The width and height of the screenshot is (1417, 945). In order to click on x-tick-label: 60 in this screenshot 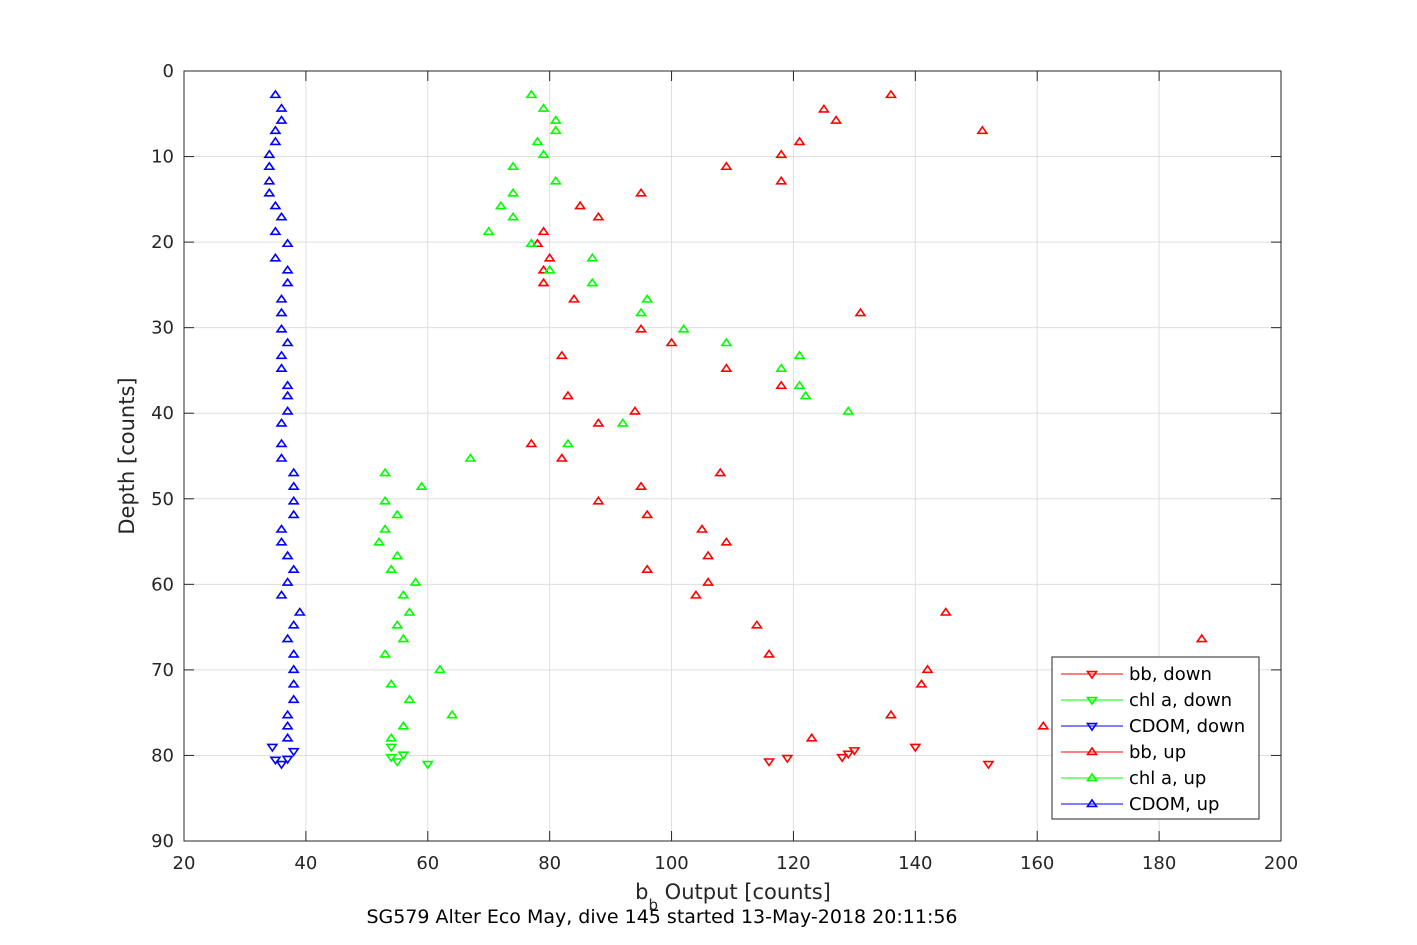, I will do `click(427, 863)`.